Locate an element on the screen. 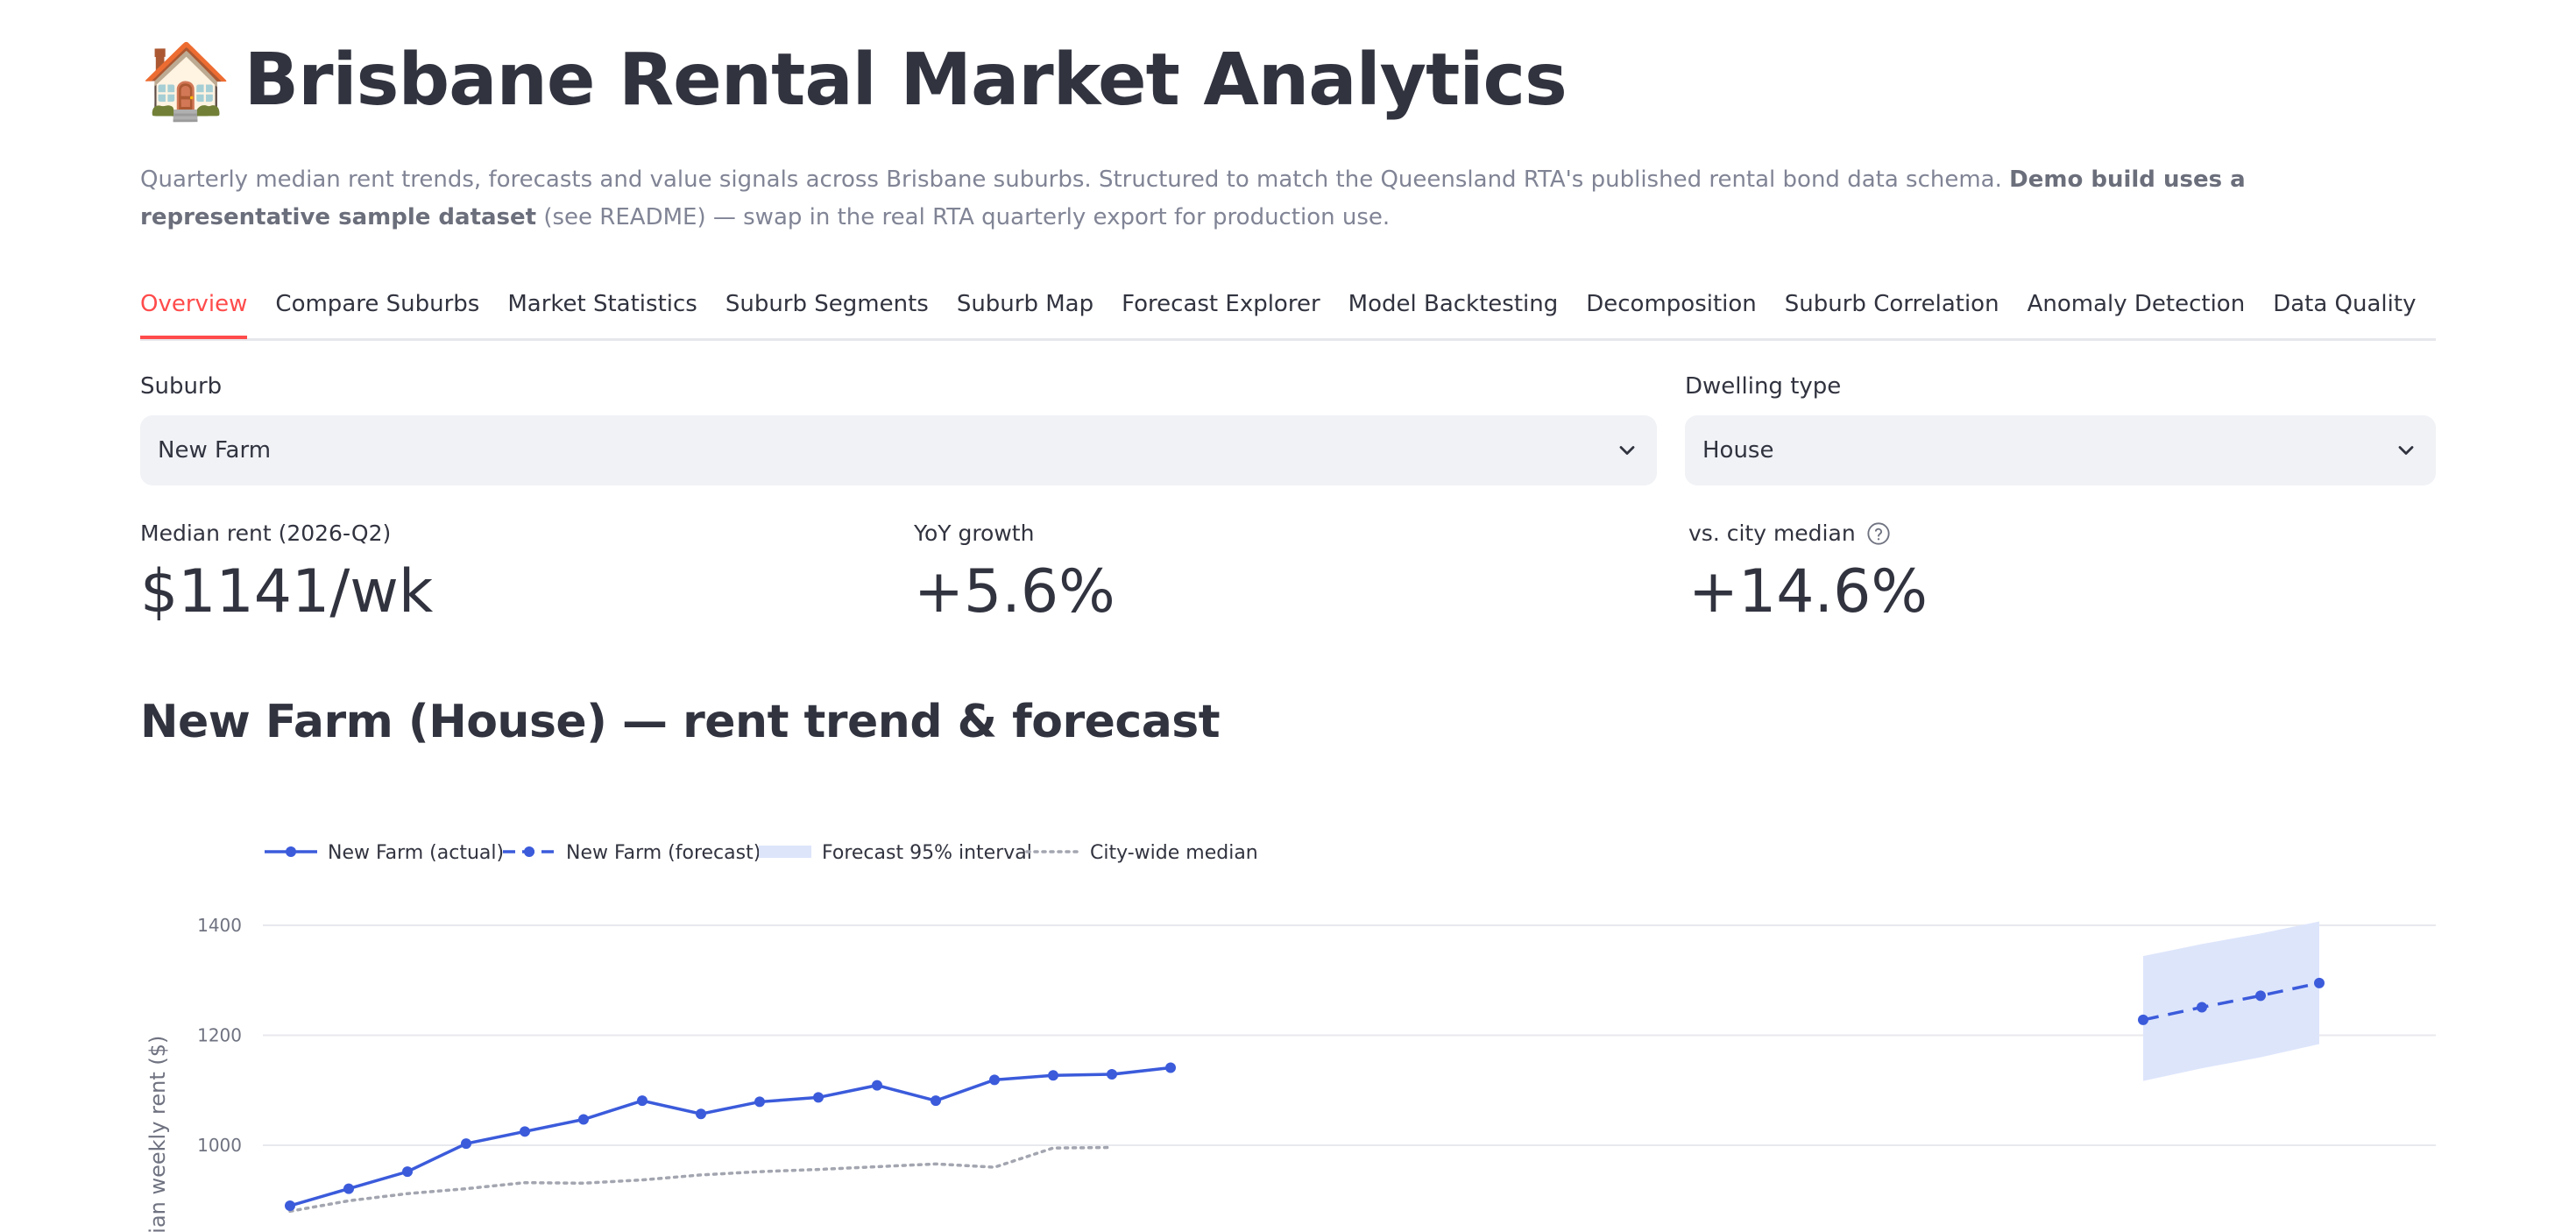 The image size is (2576, 1232). section-title: New Farm (House) — rent trend & forecast is located at coordinates (680, 722).